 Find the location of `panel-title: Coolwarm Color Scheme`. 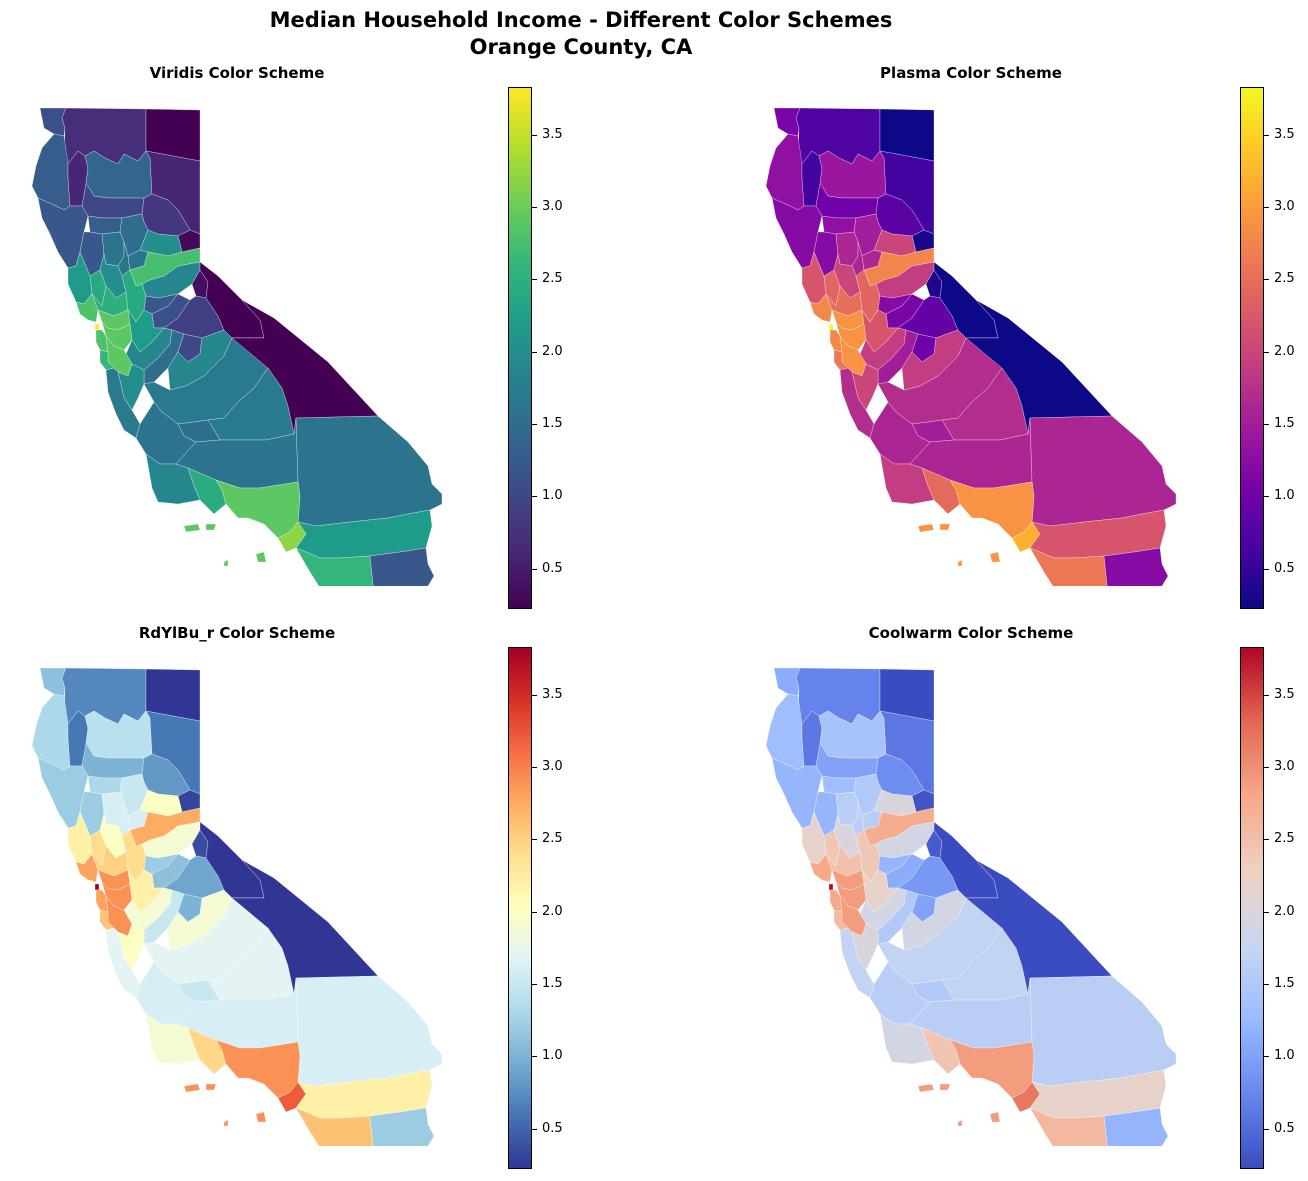

panel-title: Coolwarm Color Scheme is located at coordinates (971, 633).